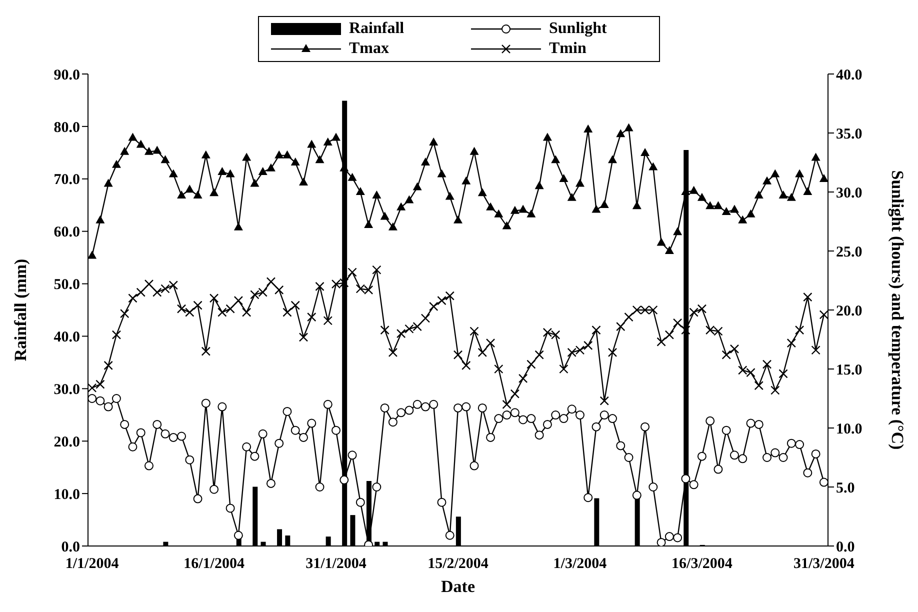 The height and width of the screenshot is (612, 918). I want to click on y2-tick-label: 35.0, so click(849, 134).